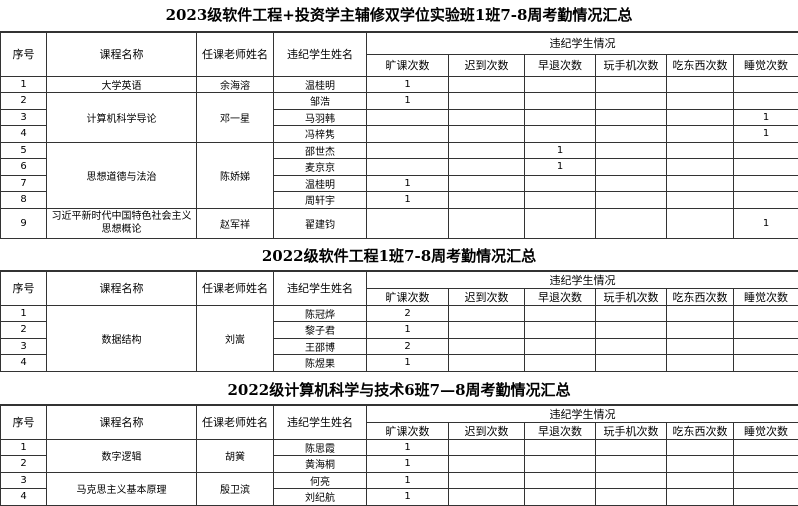  What do you see at coordinates (320, 480) in the screenshot?
I see `student-cell: 何亮` at bounding box center [320, 480].